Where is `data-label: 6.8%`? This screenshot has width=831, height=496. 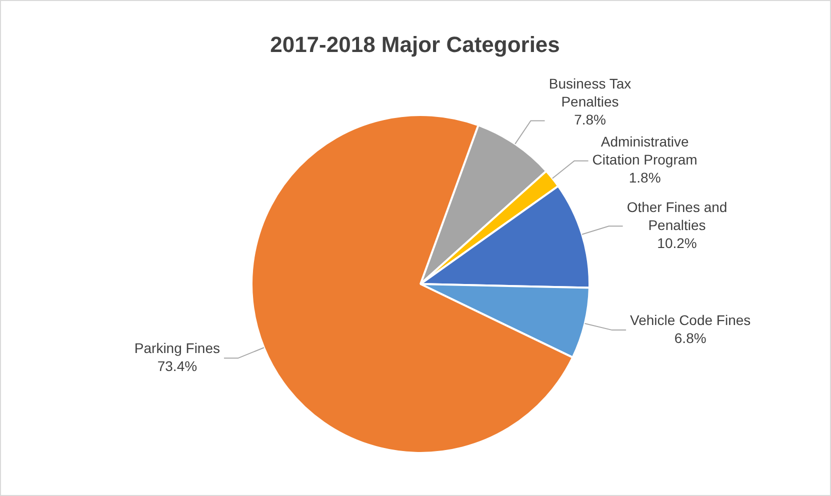
data-label: 6.8% is located at coordinates (690, 338).